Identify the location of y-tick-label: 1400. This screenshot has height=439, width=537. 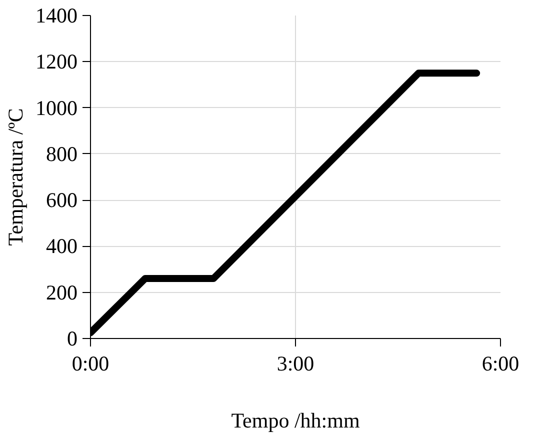
(57, 16).